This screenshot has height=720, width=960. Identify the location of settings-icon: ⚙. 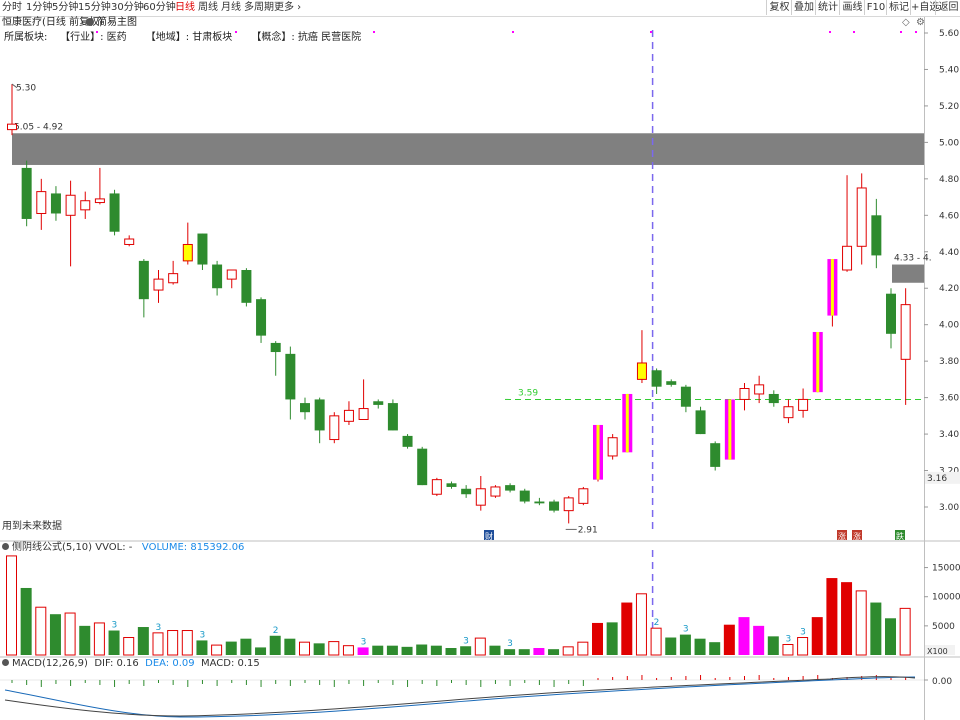
(920, 22).